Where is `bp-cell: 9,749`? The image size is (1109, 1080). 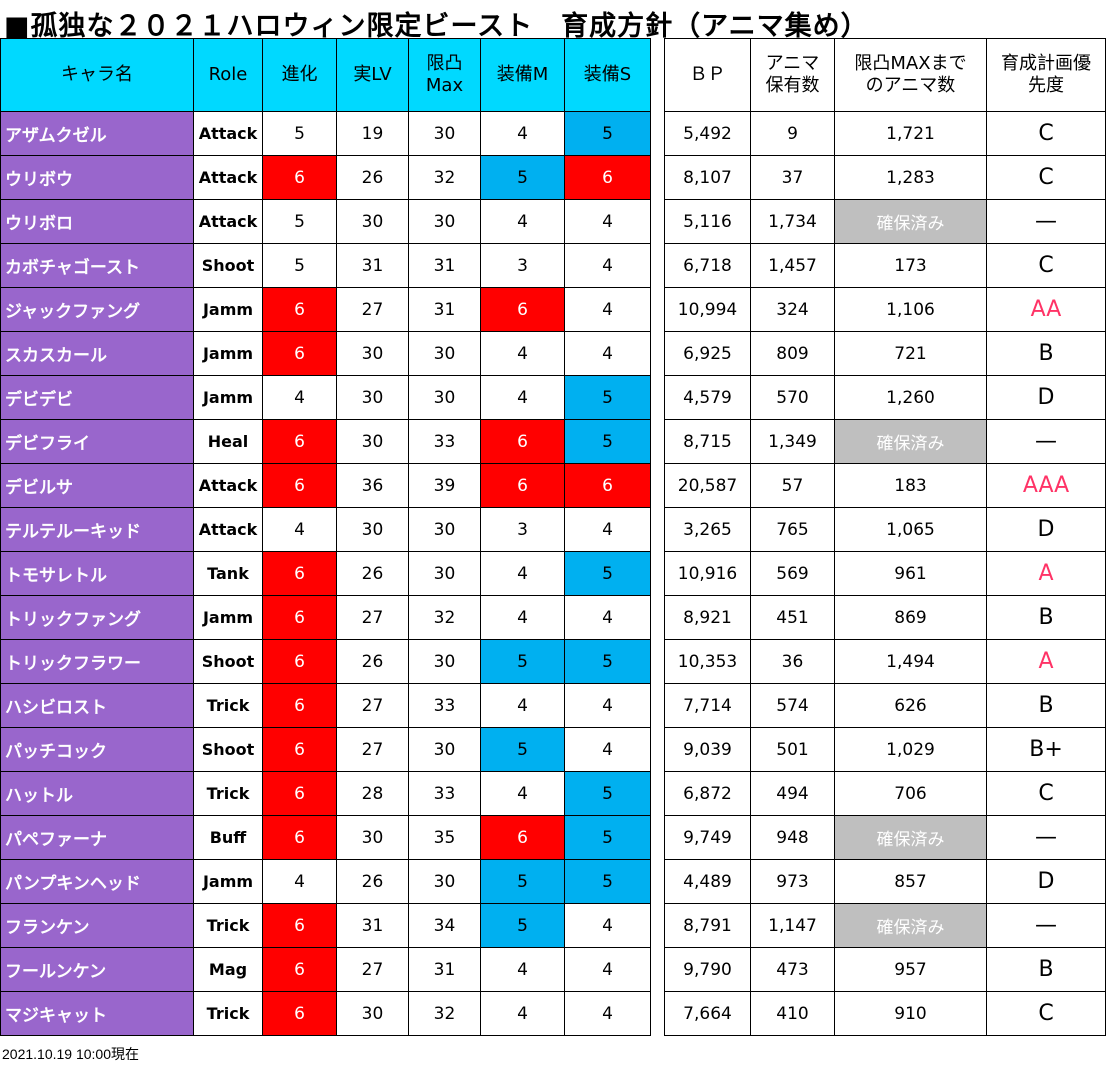 bp-cell: 9,749 is located at coordinates (707, 837).